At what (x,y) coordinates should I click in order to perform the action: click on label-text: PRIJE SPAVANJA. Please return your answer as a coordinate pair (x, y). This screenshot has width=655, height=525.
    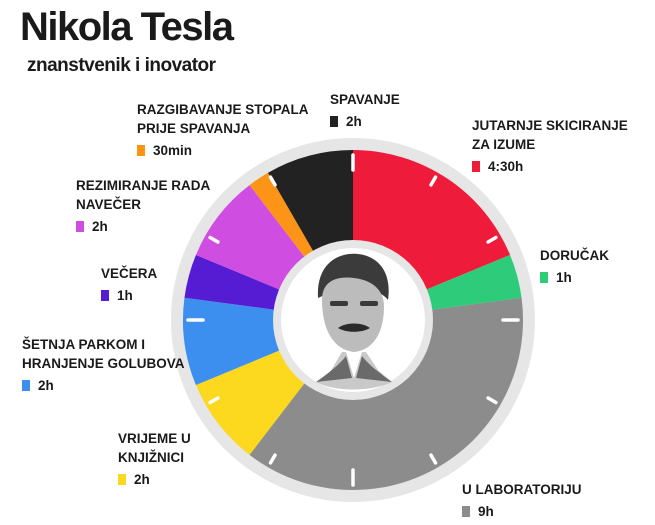
    Looking at the image, I should click on (194, 128).